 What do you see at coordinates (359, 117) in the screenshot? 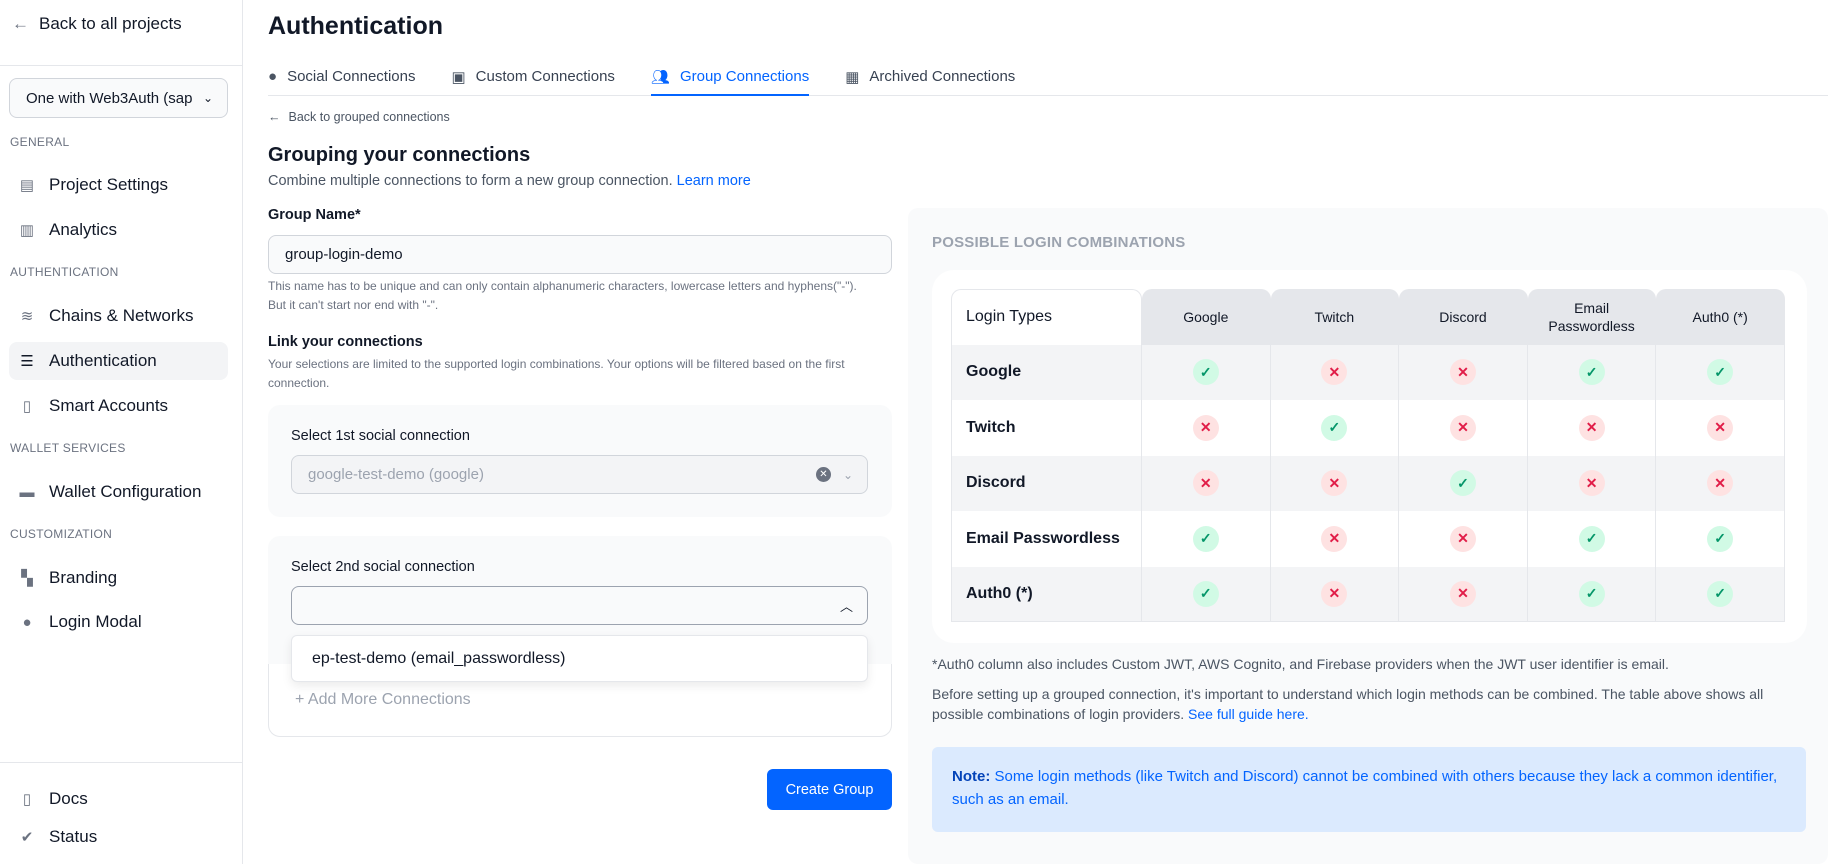
I see `back-to-grouped-link: ← Back to grouped connections` at bounding box center [359, 117].